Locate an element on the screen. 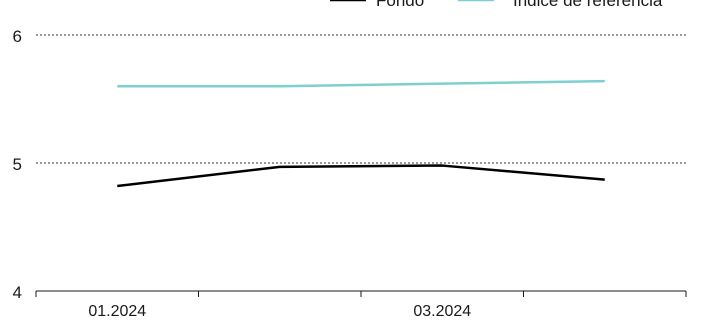 The image size is (702, 325). x-tick-label: 03.2024 is located at coordinates (442, 311).